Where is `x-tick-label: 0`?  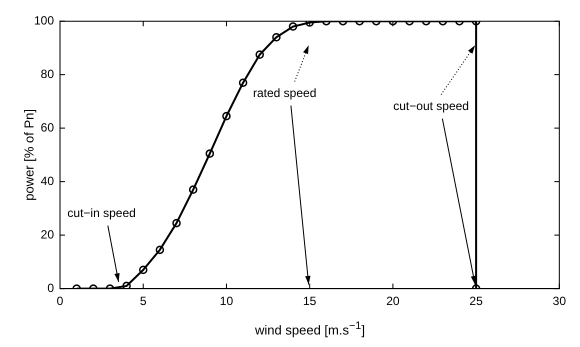 x-tick-label: 0 is located at coordinates (60, 301).